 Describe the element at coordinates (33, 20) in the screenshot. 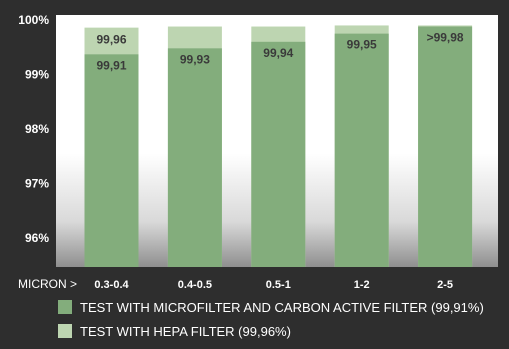

I see `y-tick-label: 100%` at that location.